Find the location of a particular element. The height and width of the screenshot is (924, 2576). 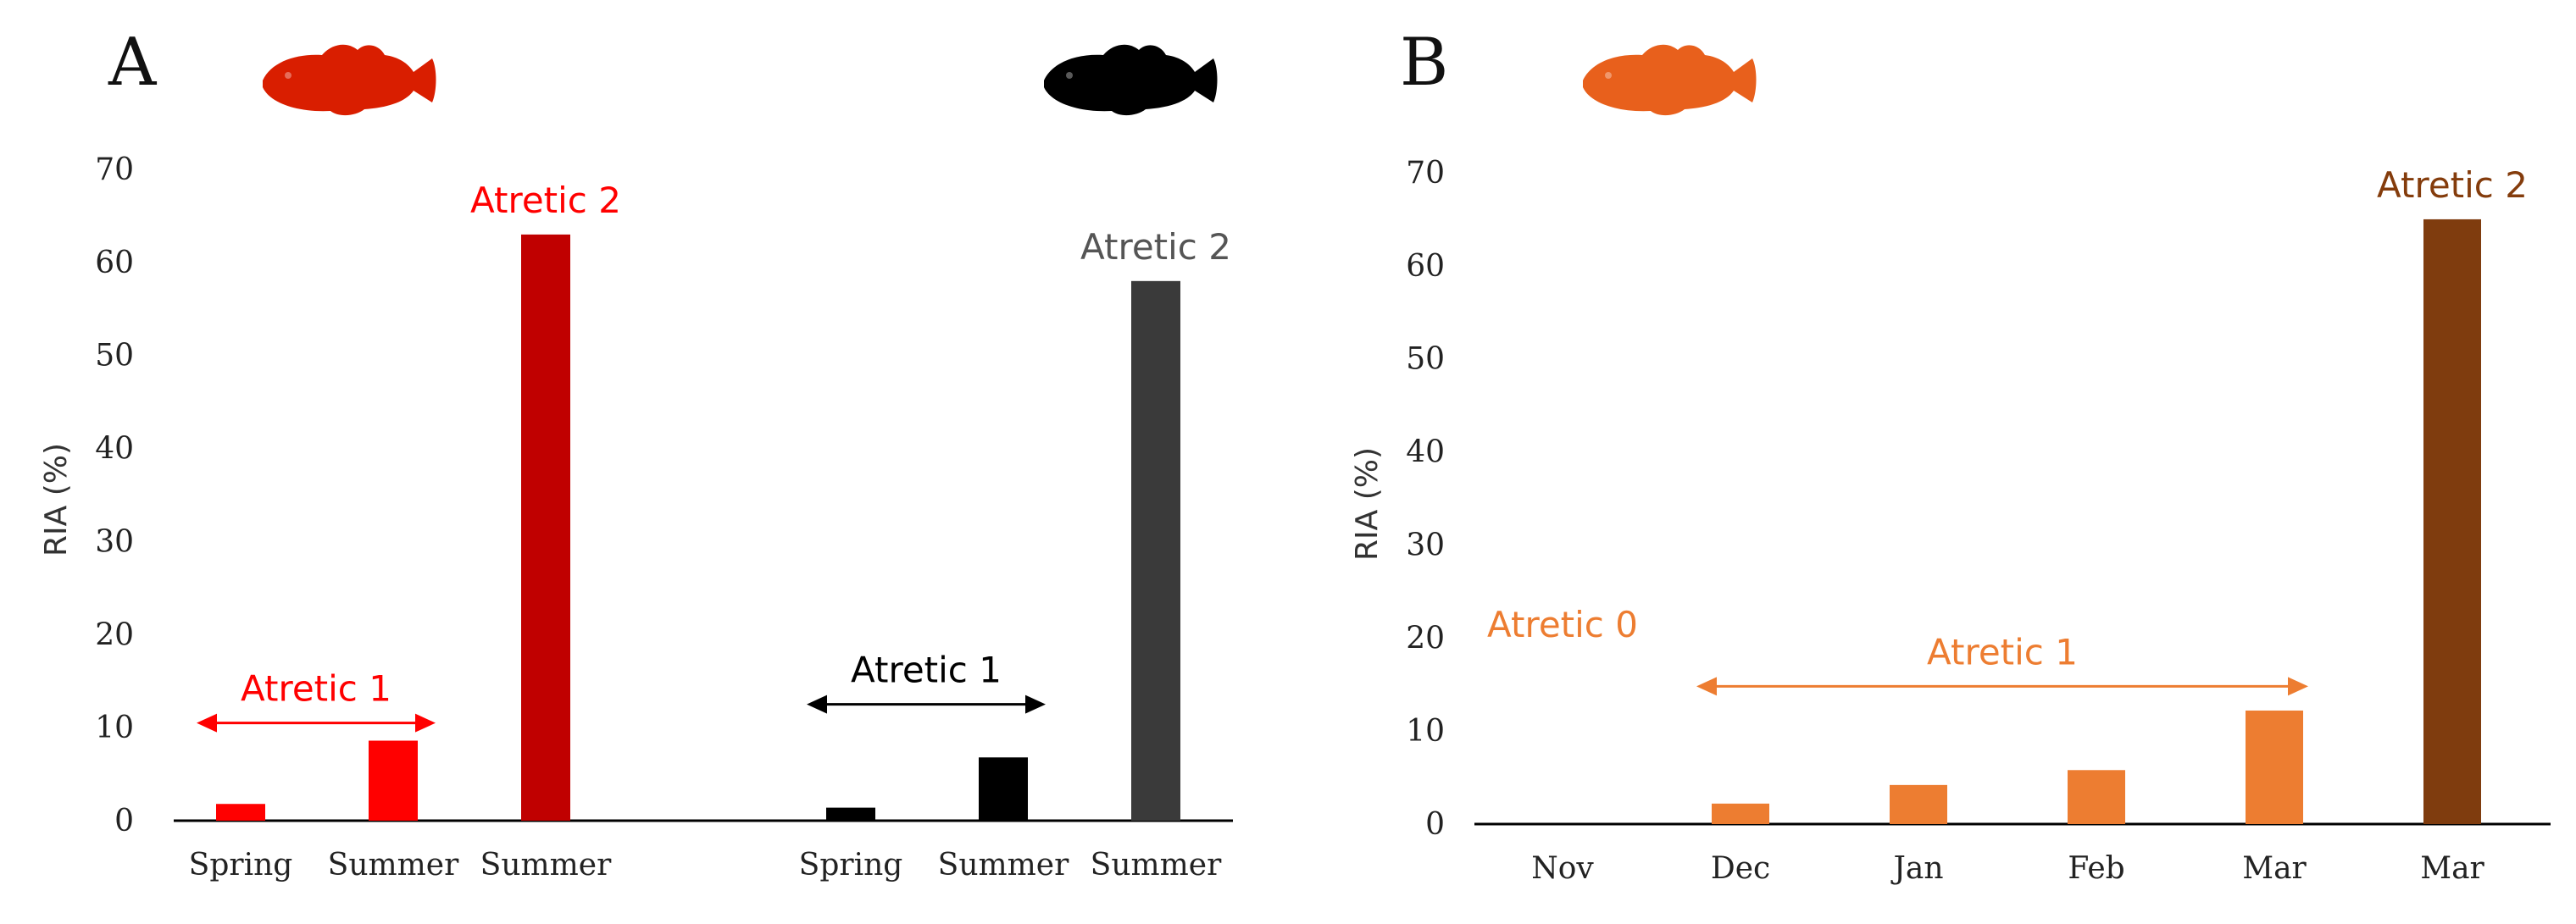

y-axis-label-b: RIA (%) is located at coordinates (1367, 504).